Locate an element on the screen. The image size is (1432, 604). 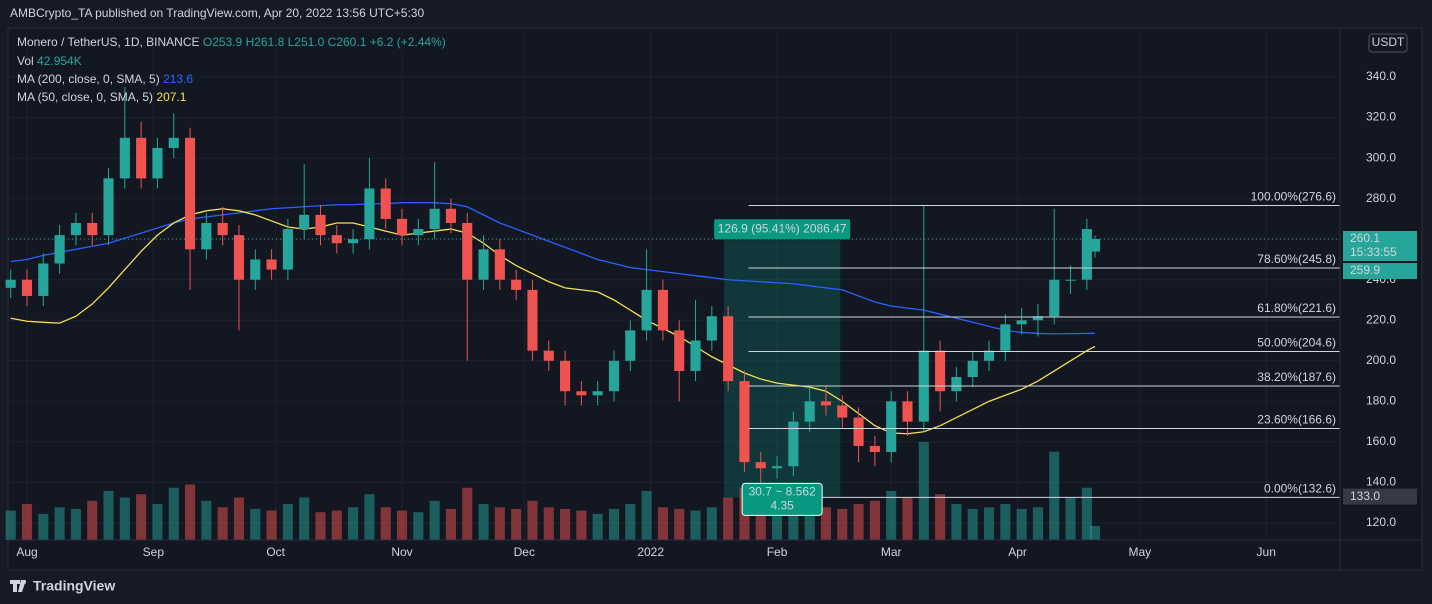
currency-box is located at coordinates (1388, 43).